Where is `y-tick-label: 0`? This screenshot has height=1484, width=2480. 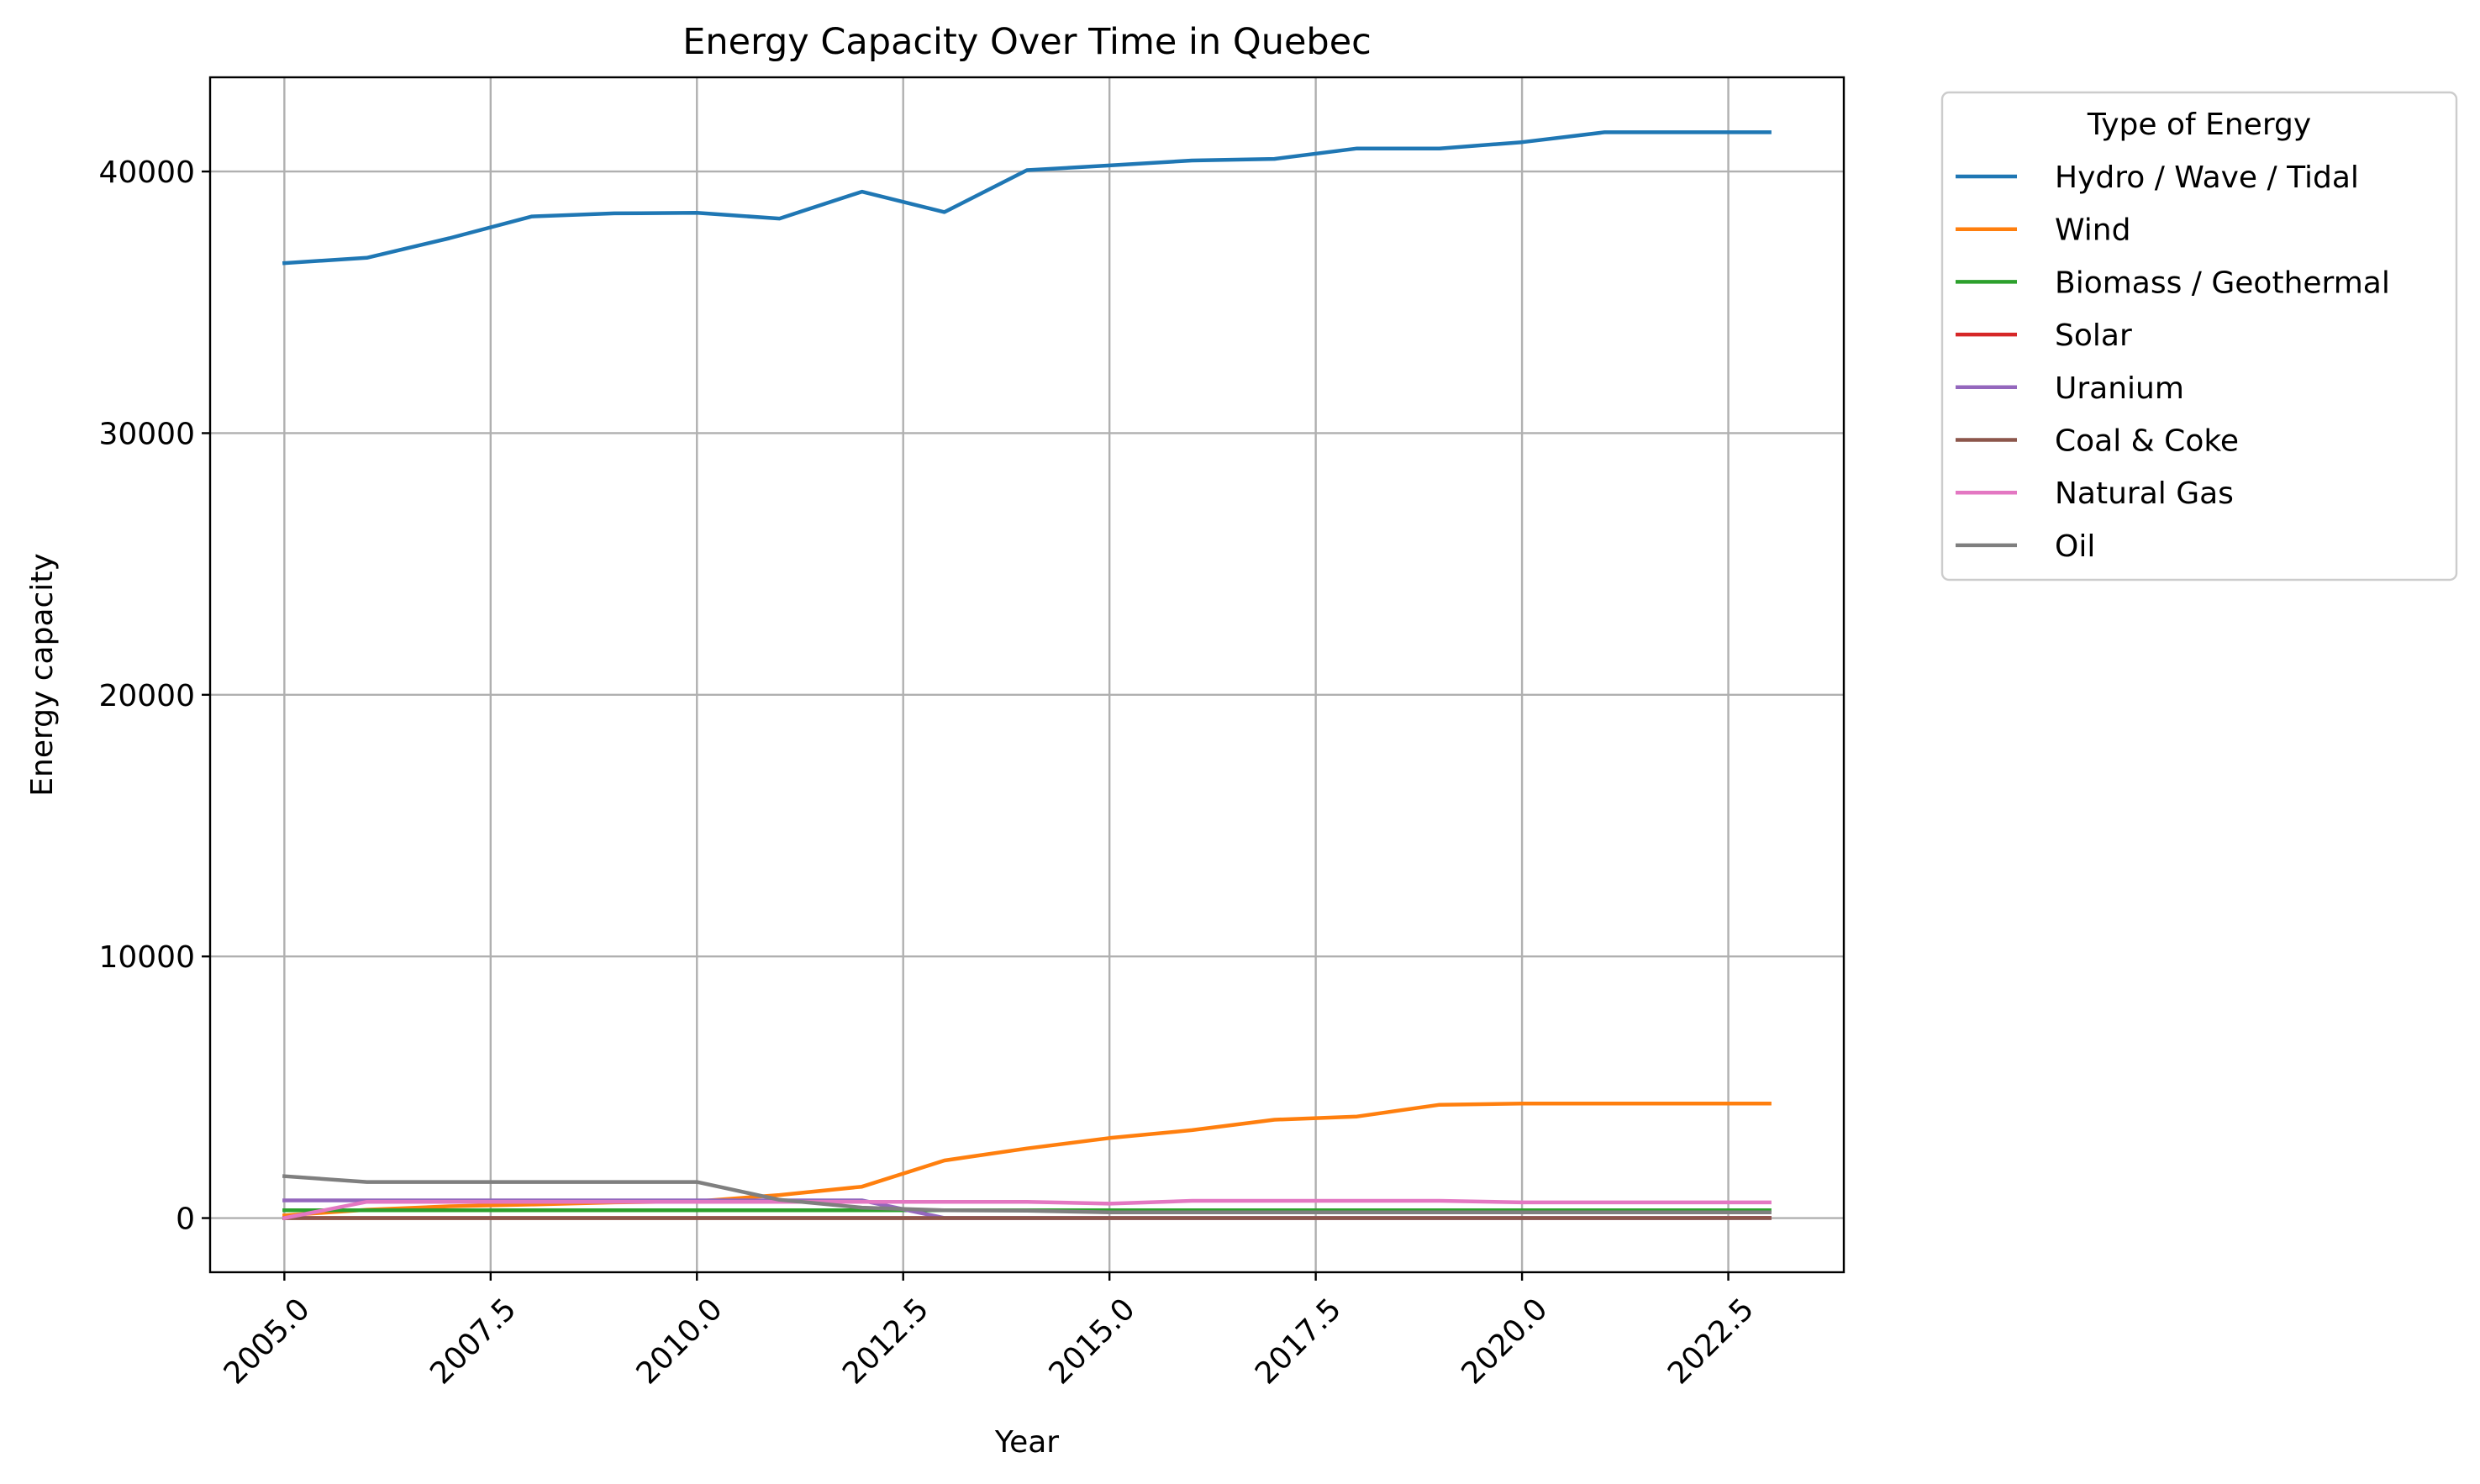 y-tick-label: 0 is located at coordinates (185, 1219).